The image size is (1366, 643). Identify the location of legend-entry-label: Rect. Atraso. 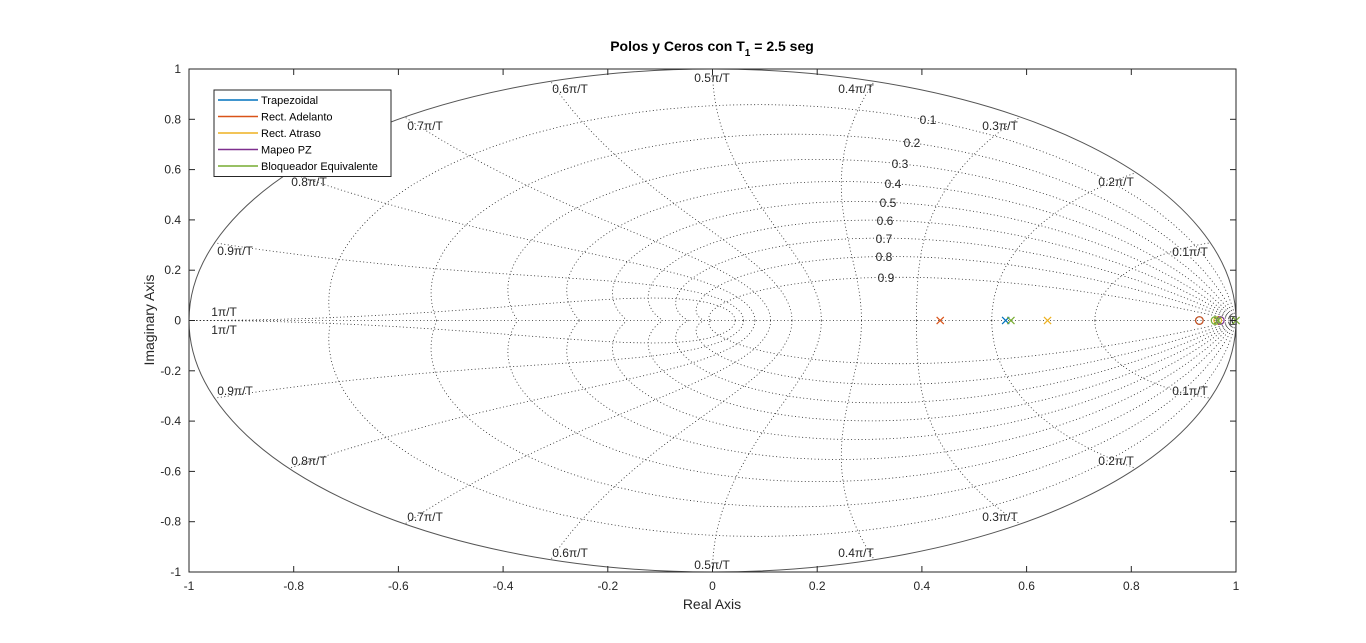
(291, 134).